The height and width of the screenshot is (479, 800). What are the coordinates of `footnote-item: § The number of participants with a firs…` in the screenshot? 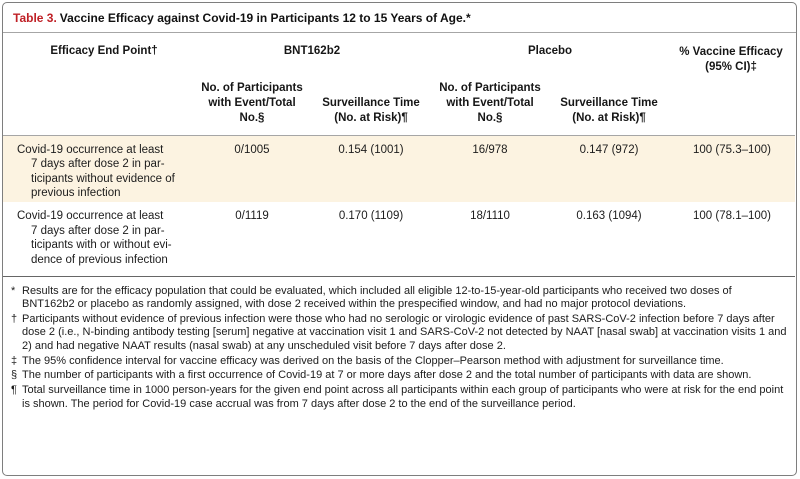 It's located at (399, 376).